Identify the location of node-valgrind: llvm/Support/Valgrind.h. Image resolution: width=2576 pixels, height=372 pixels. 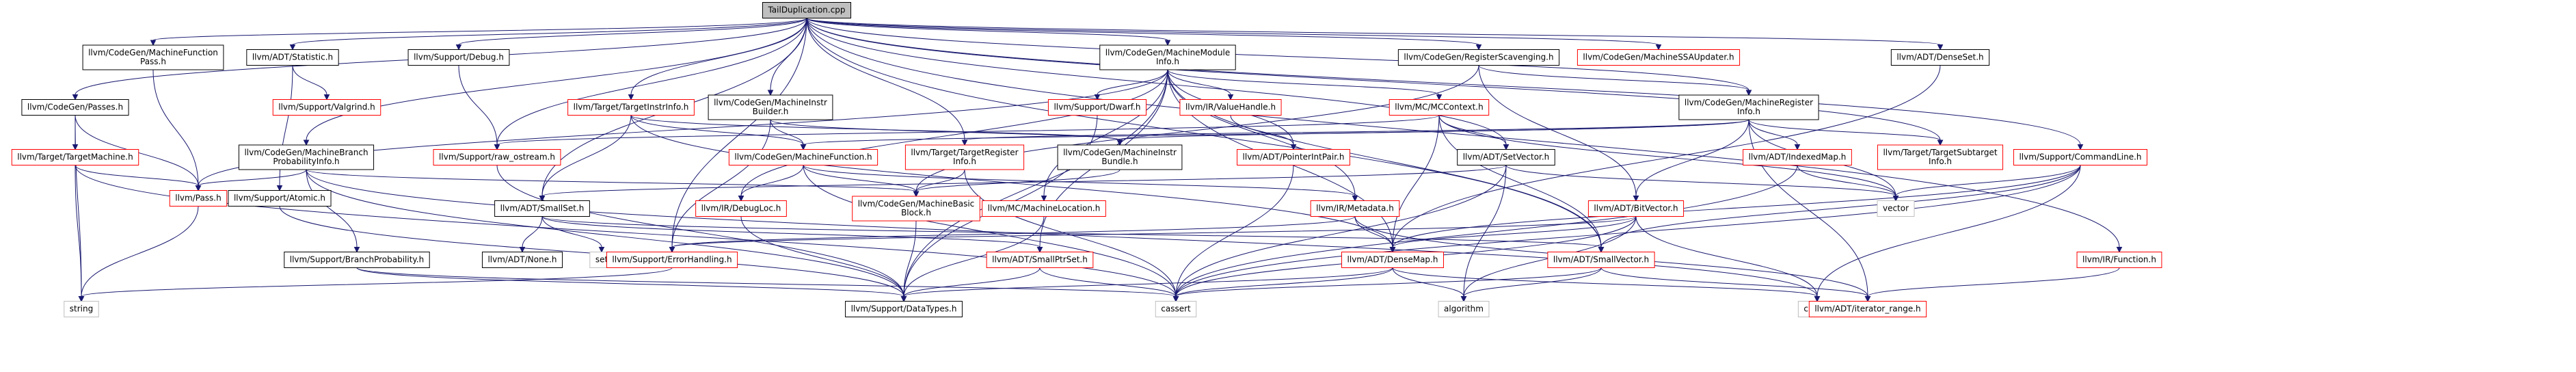
(326, 108).